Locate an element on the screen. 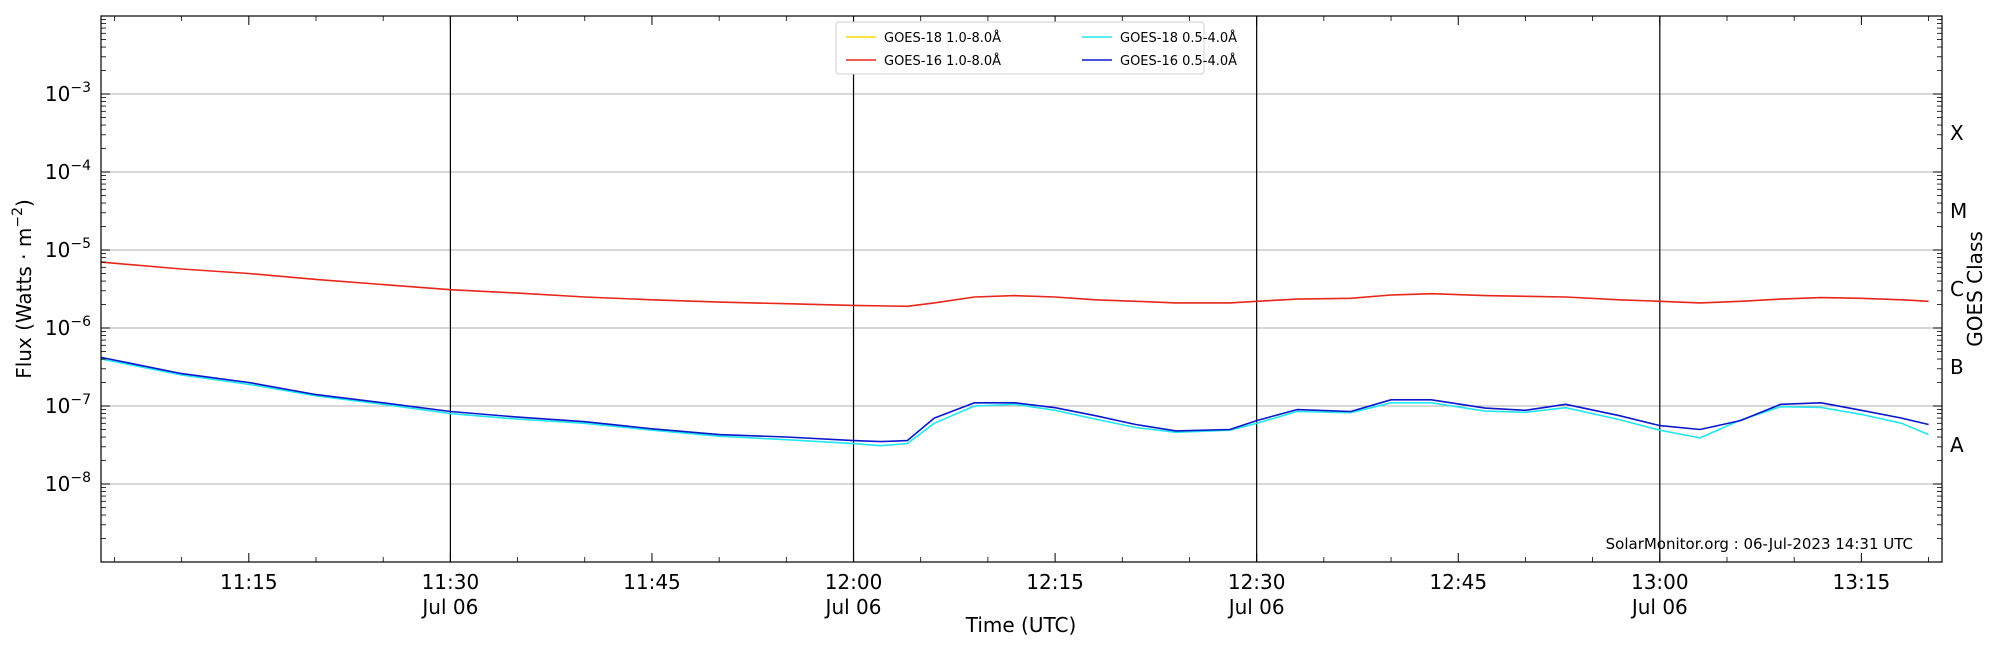 The width and height of the screenshot is (2000, 650). y-tick-label: 10⁻³ is located at coordinates (68, 93).